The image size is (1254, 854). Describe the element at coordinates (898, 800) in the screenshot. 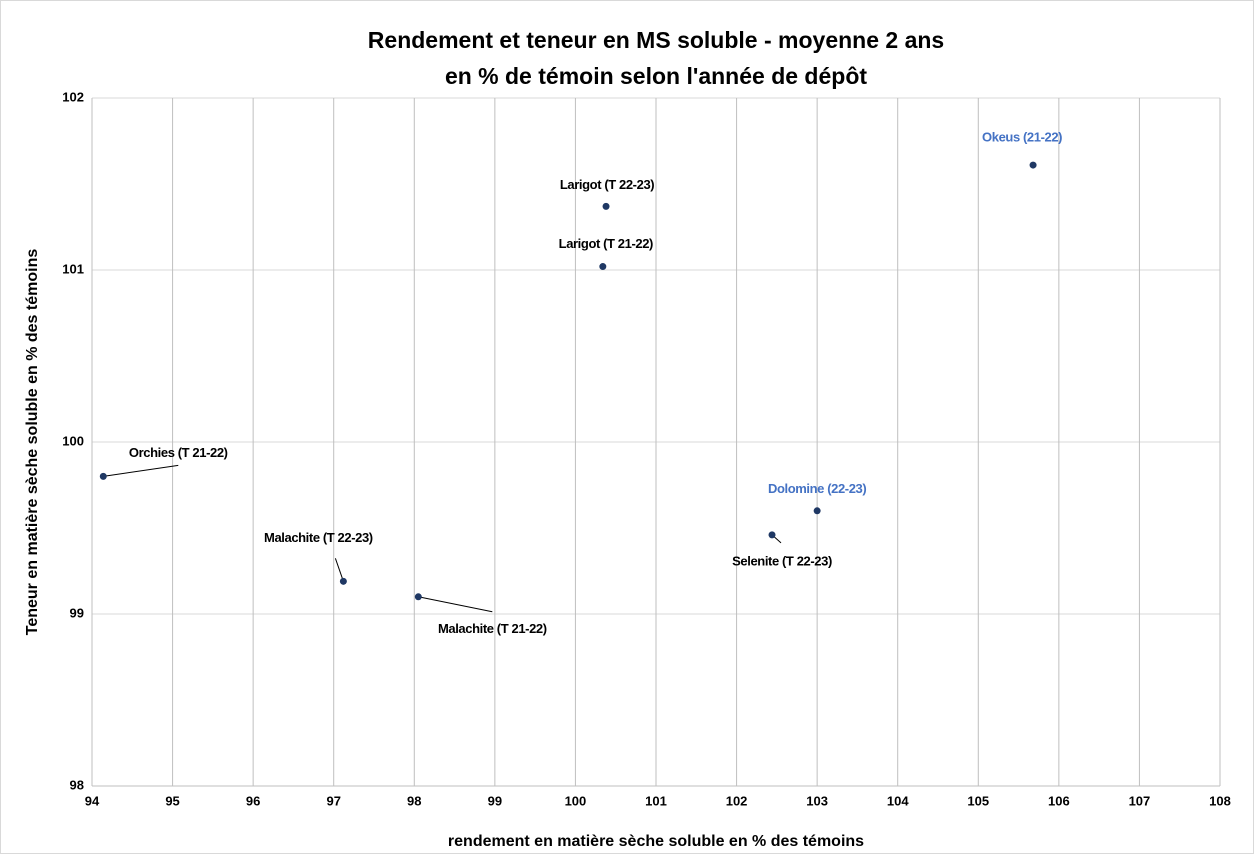

I see `x-tick-label: 104` at that location.